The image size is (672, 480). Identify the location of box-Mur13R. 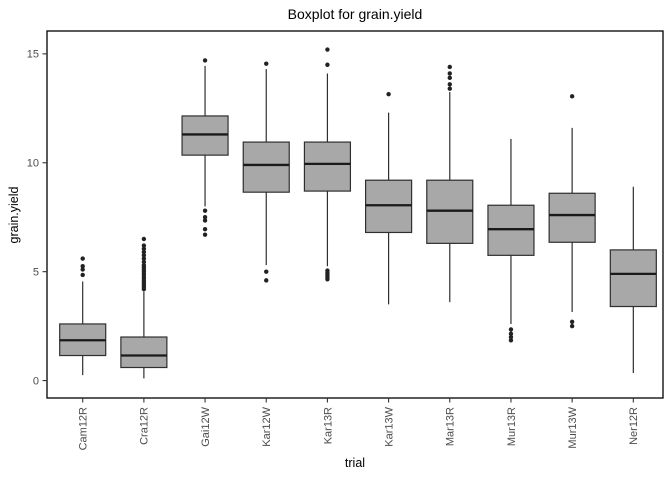
(511, 240).